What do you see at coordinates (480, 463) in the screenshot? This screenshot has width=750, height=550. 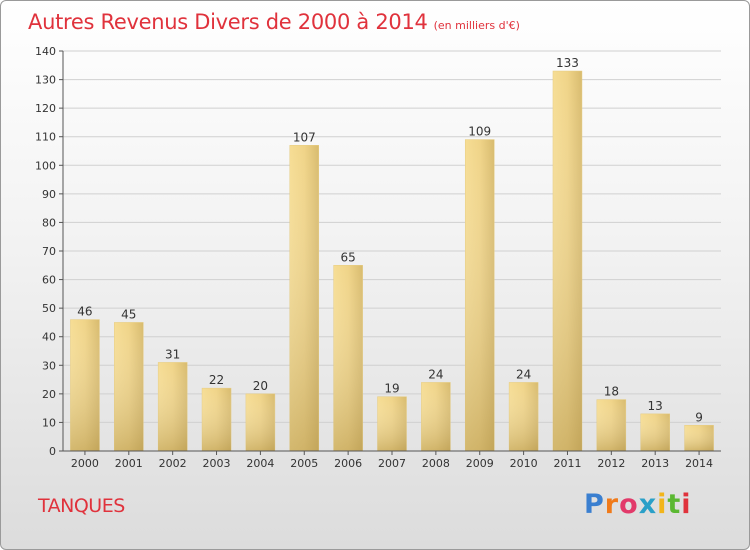 I see `x-tick-label: 2009` at bounding box center [480, 463].